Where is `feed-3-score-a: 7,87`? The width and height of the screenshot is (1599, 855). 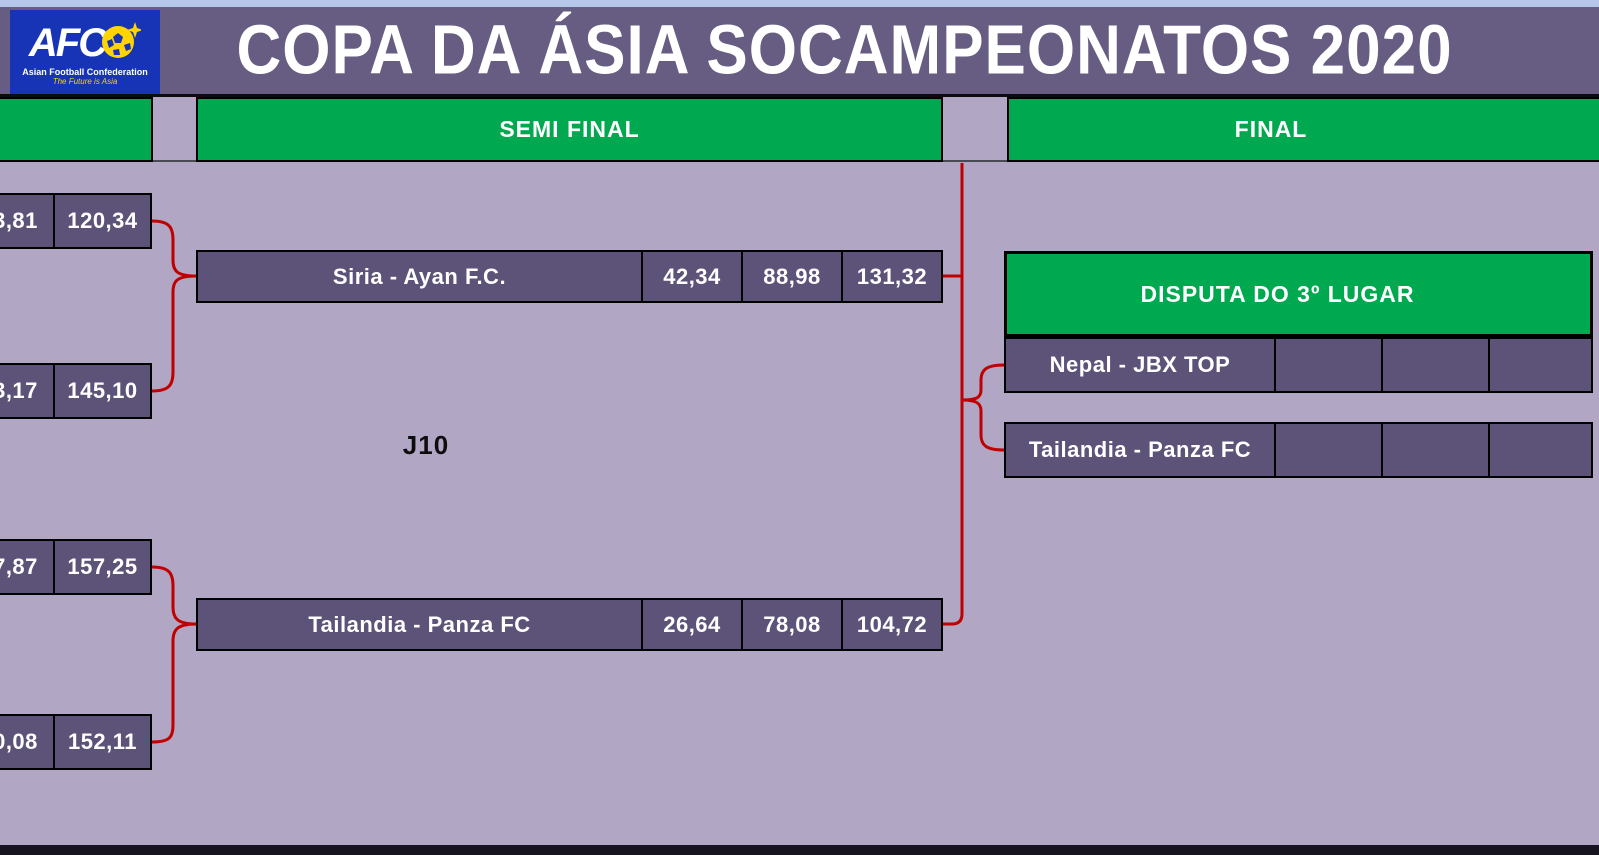 feed-3-score-a: 7,87 is located at coordinates (19, 566).